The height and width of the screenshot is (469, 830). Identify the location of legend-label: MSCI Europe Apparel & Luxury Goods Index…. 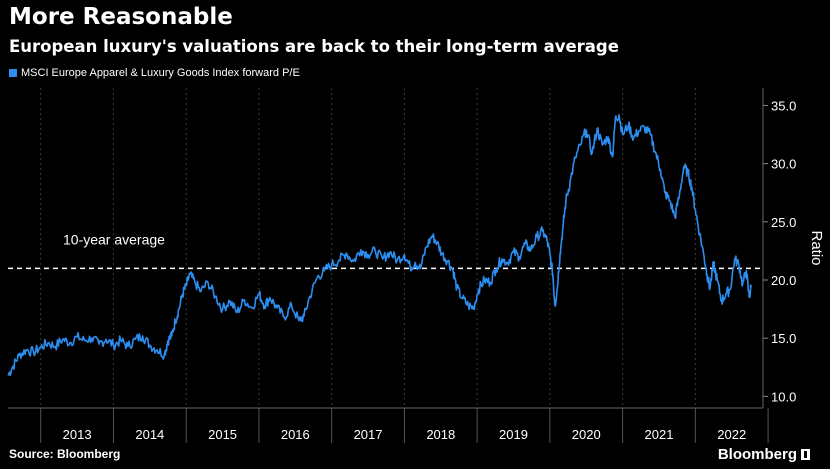
(160, 73).